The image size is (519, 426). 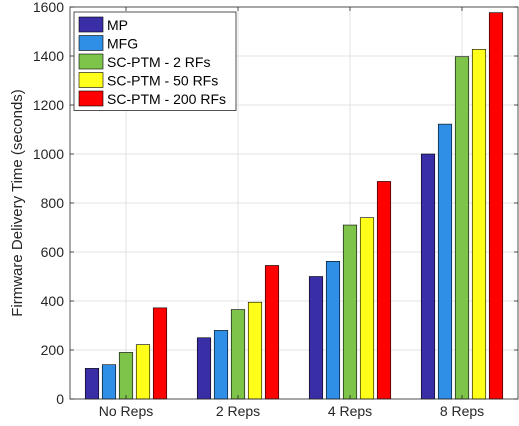 I want to click on y-tick-label: 800, so click(x=53, y=203).